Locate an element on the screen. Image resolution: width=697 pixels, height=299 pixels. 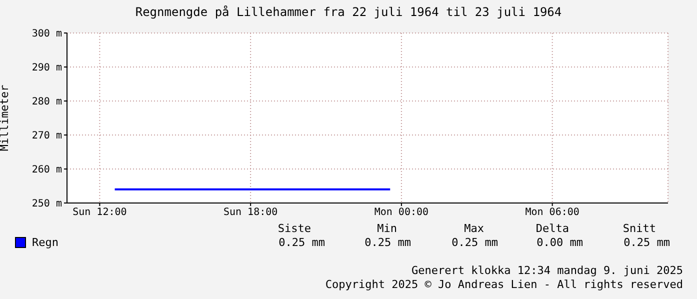
text: Siste is located at coordinates (294, 228).